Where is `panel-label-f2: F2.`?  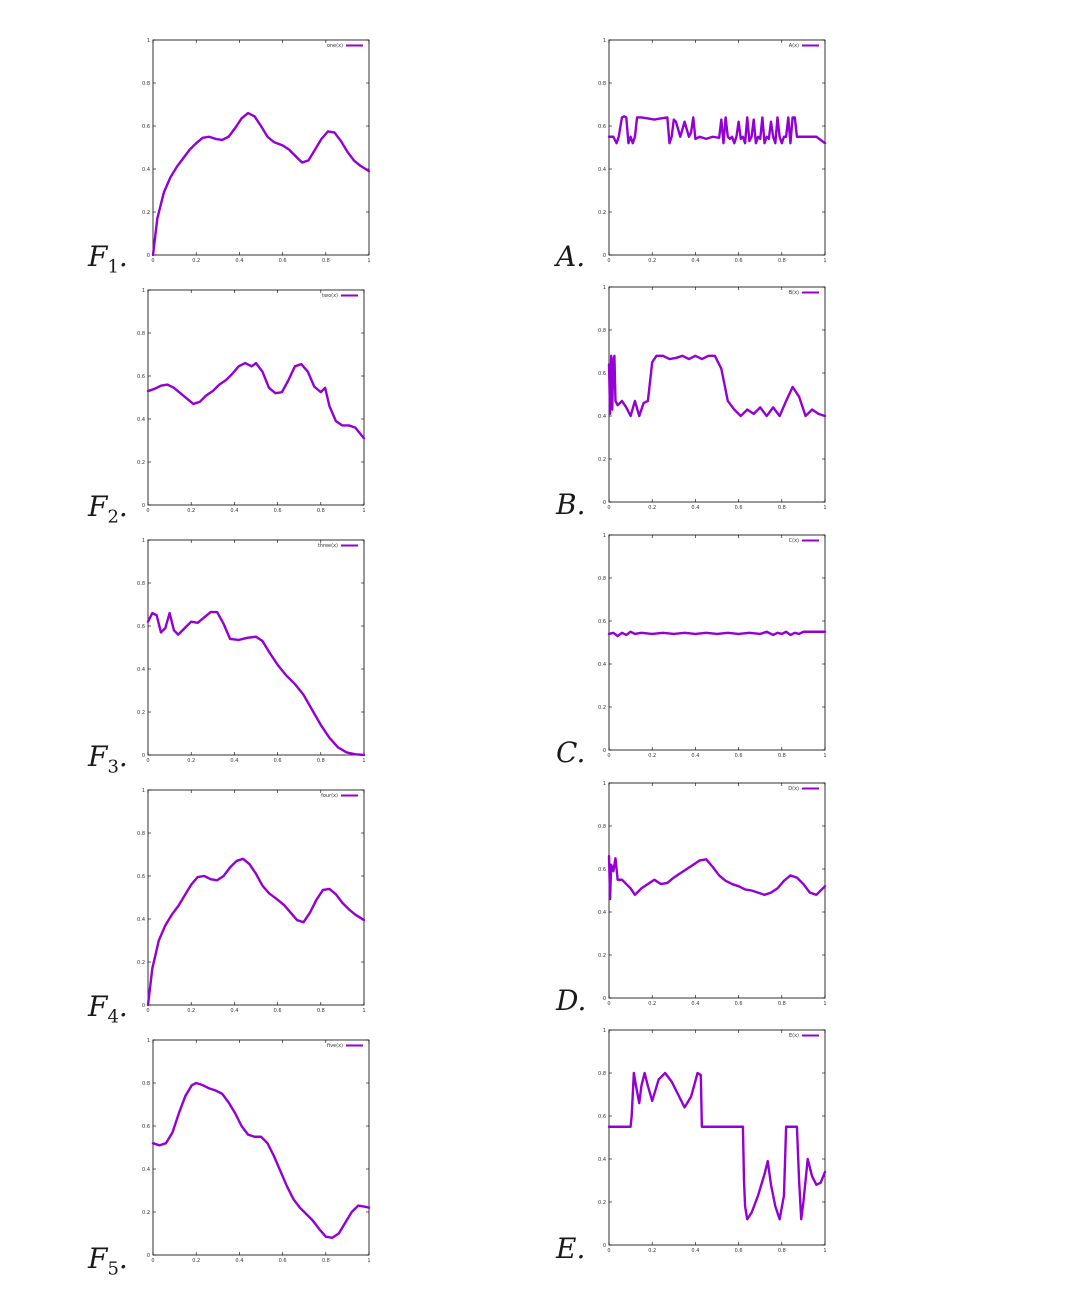 panel-label-f2: F2. is located at coordinates (108, 509).